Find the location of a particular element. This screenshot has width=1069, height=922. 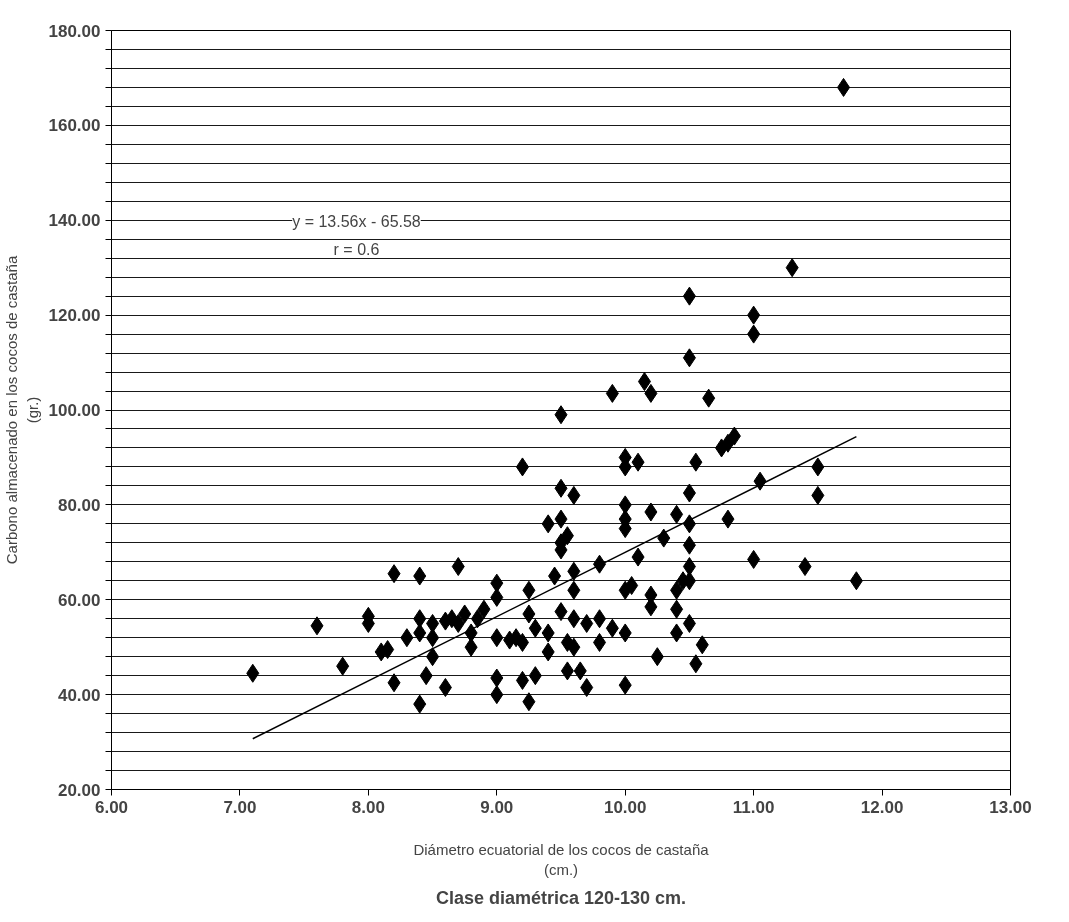

y-tick-label: 160.00 is located at coordinates (74, 126).